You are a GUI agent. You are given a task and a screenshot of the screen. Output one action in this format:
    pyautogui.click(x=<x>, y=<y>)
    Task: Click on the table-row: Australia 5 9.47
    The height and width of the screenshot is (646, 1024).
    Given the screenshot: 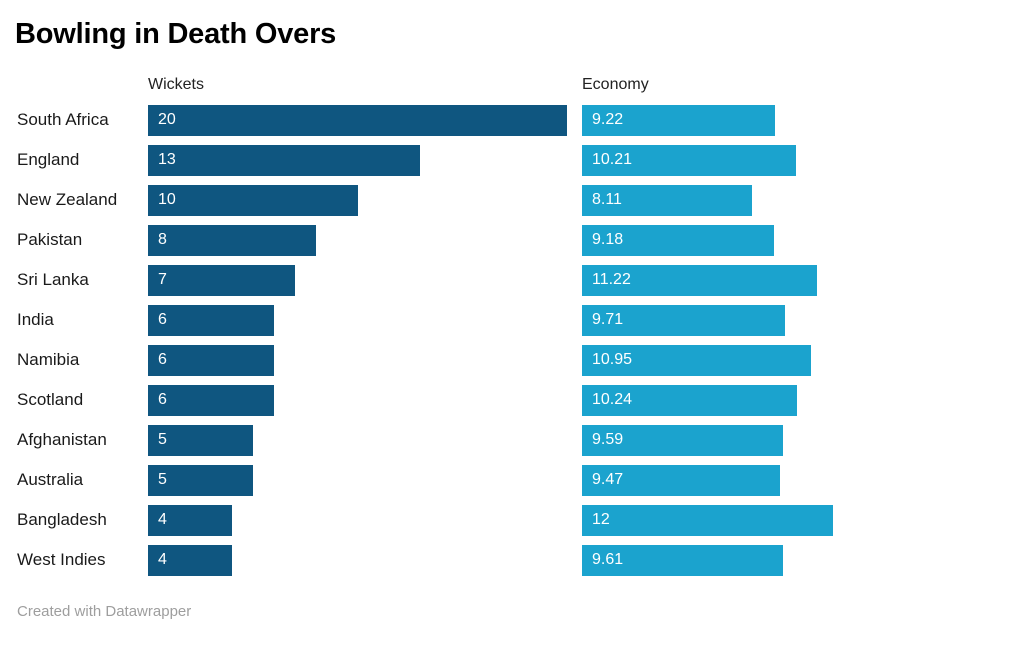 What is the action you would take?
    pyautogui.click(x=512, y=480)
    